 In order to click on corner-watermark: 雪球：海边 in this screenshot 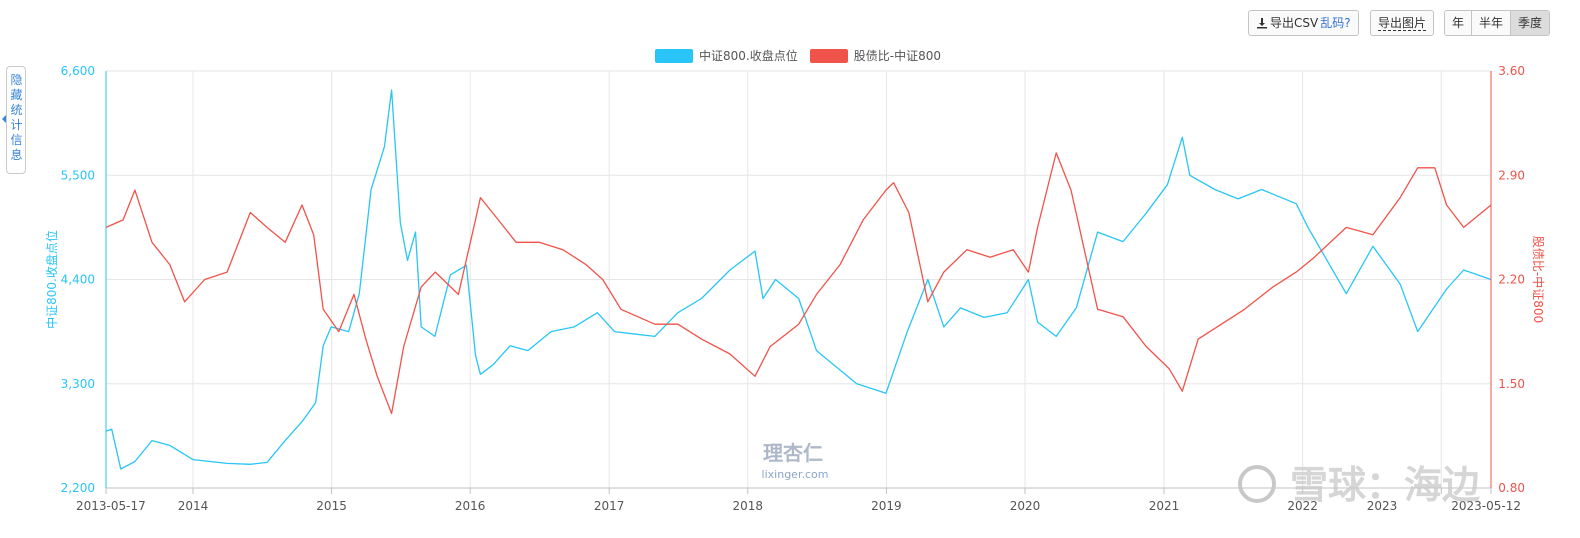, I will do `click(1359, 485)`.